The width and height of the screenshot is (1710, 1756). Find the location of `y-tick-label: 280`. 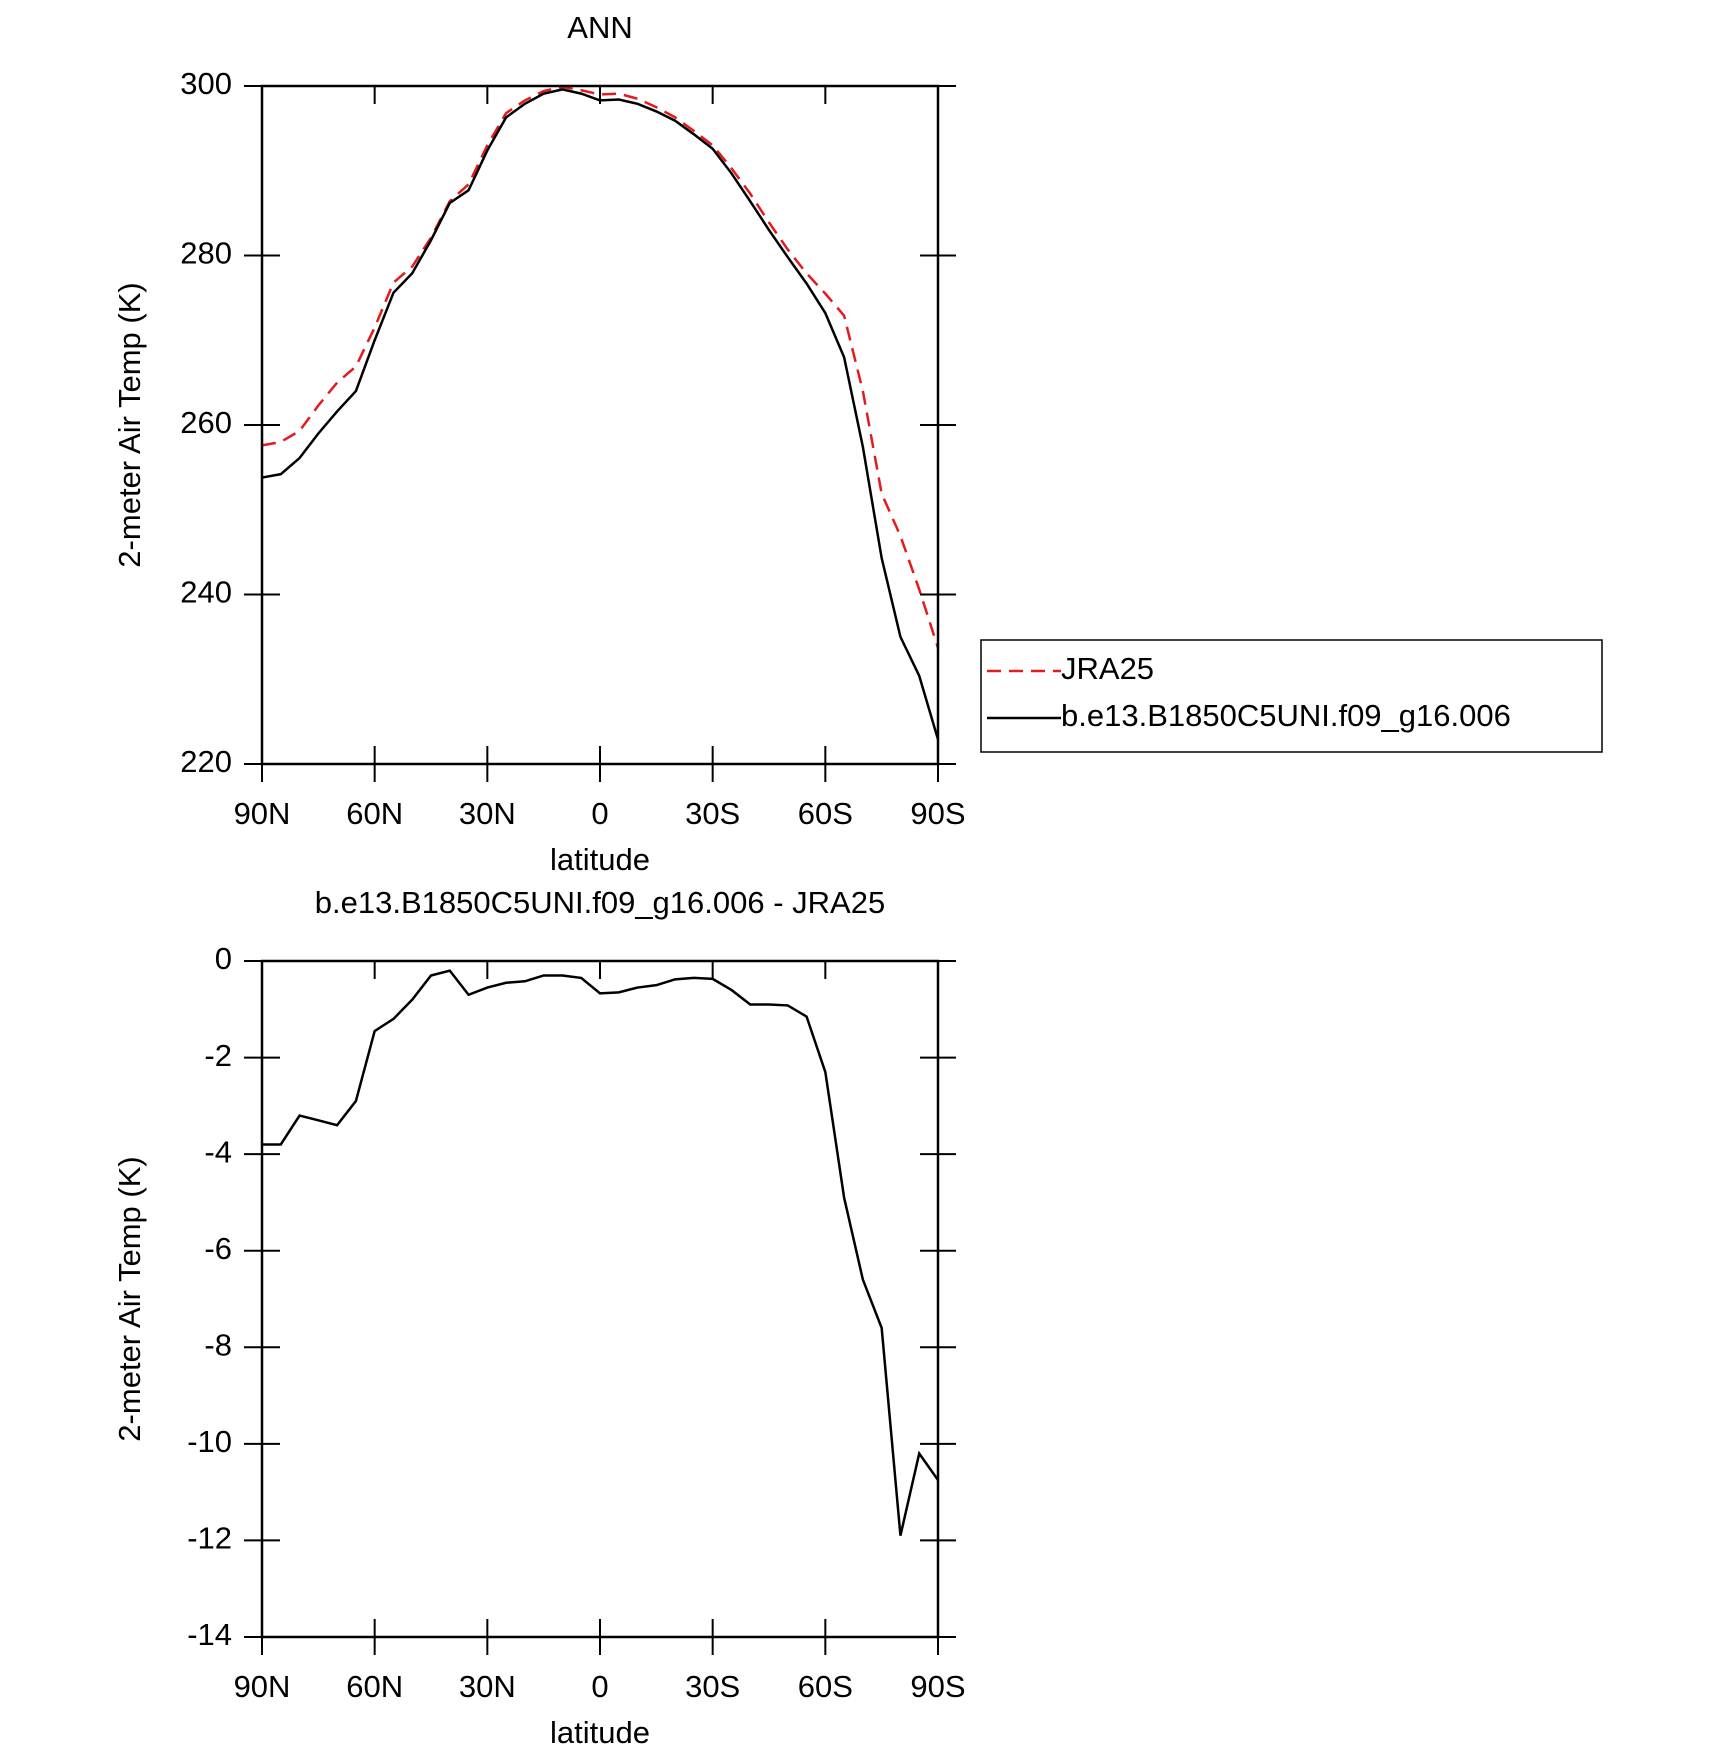

y-tick-label: 280 is located at coordinates (206, 253).